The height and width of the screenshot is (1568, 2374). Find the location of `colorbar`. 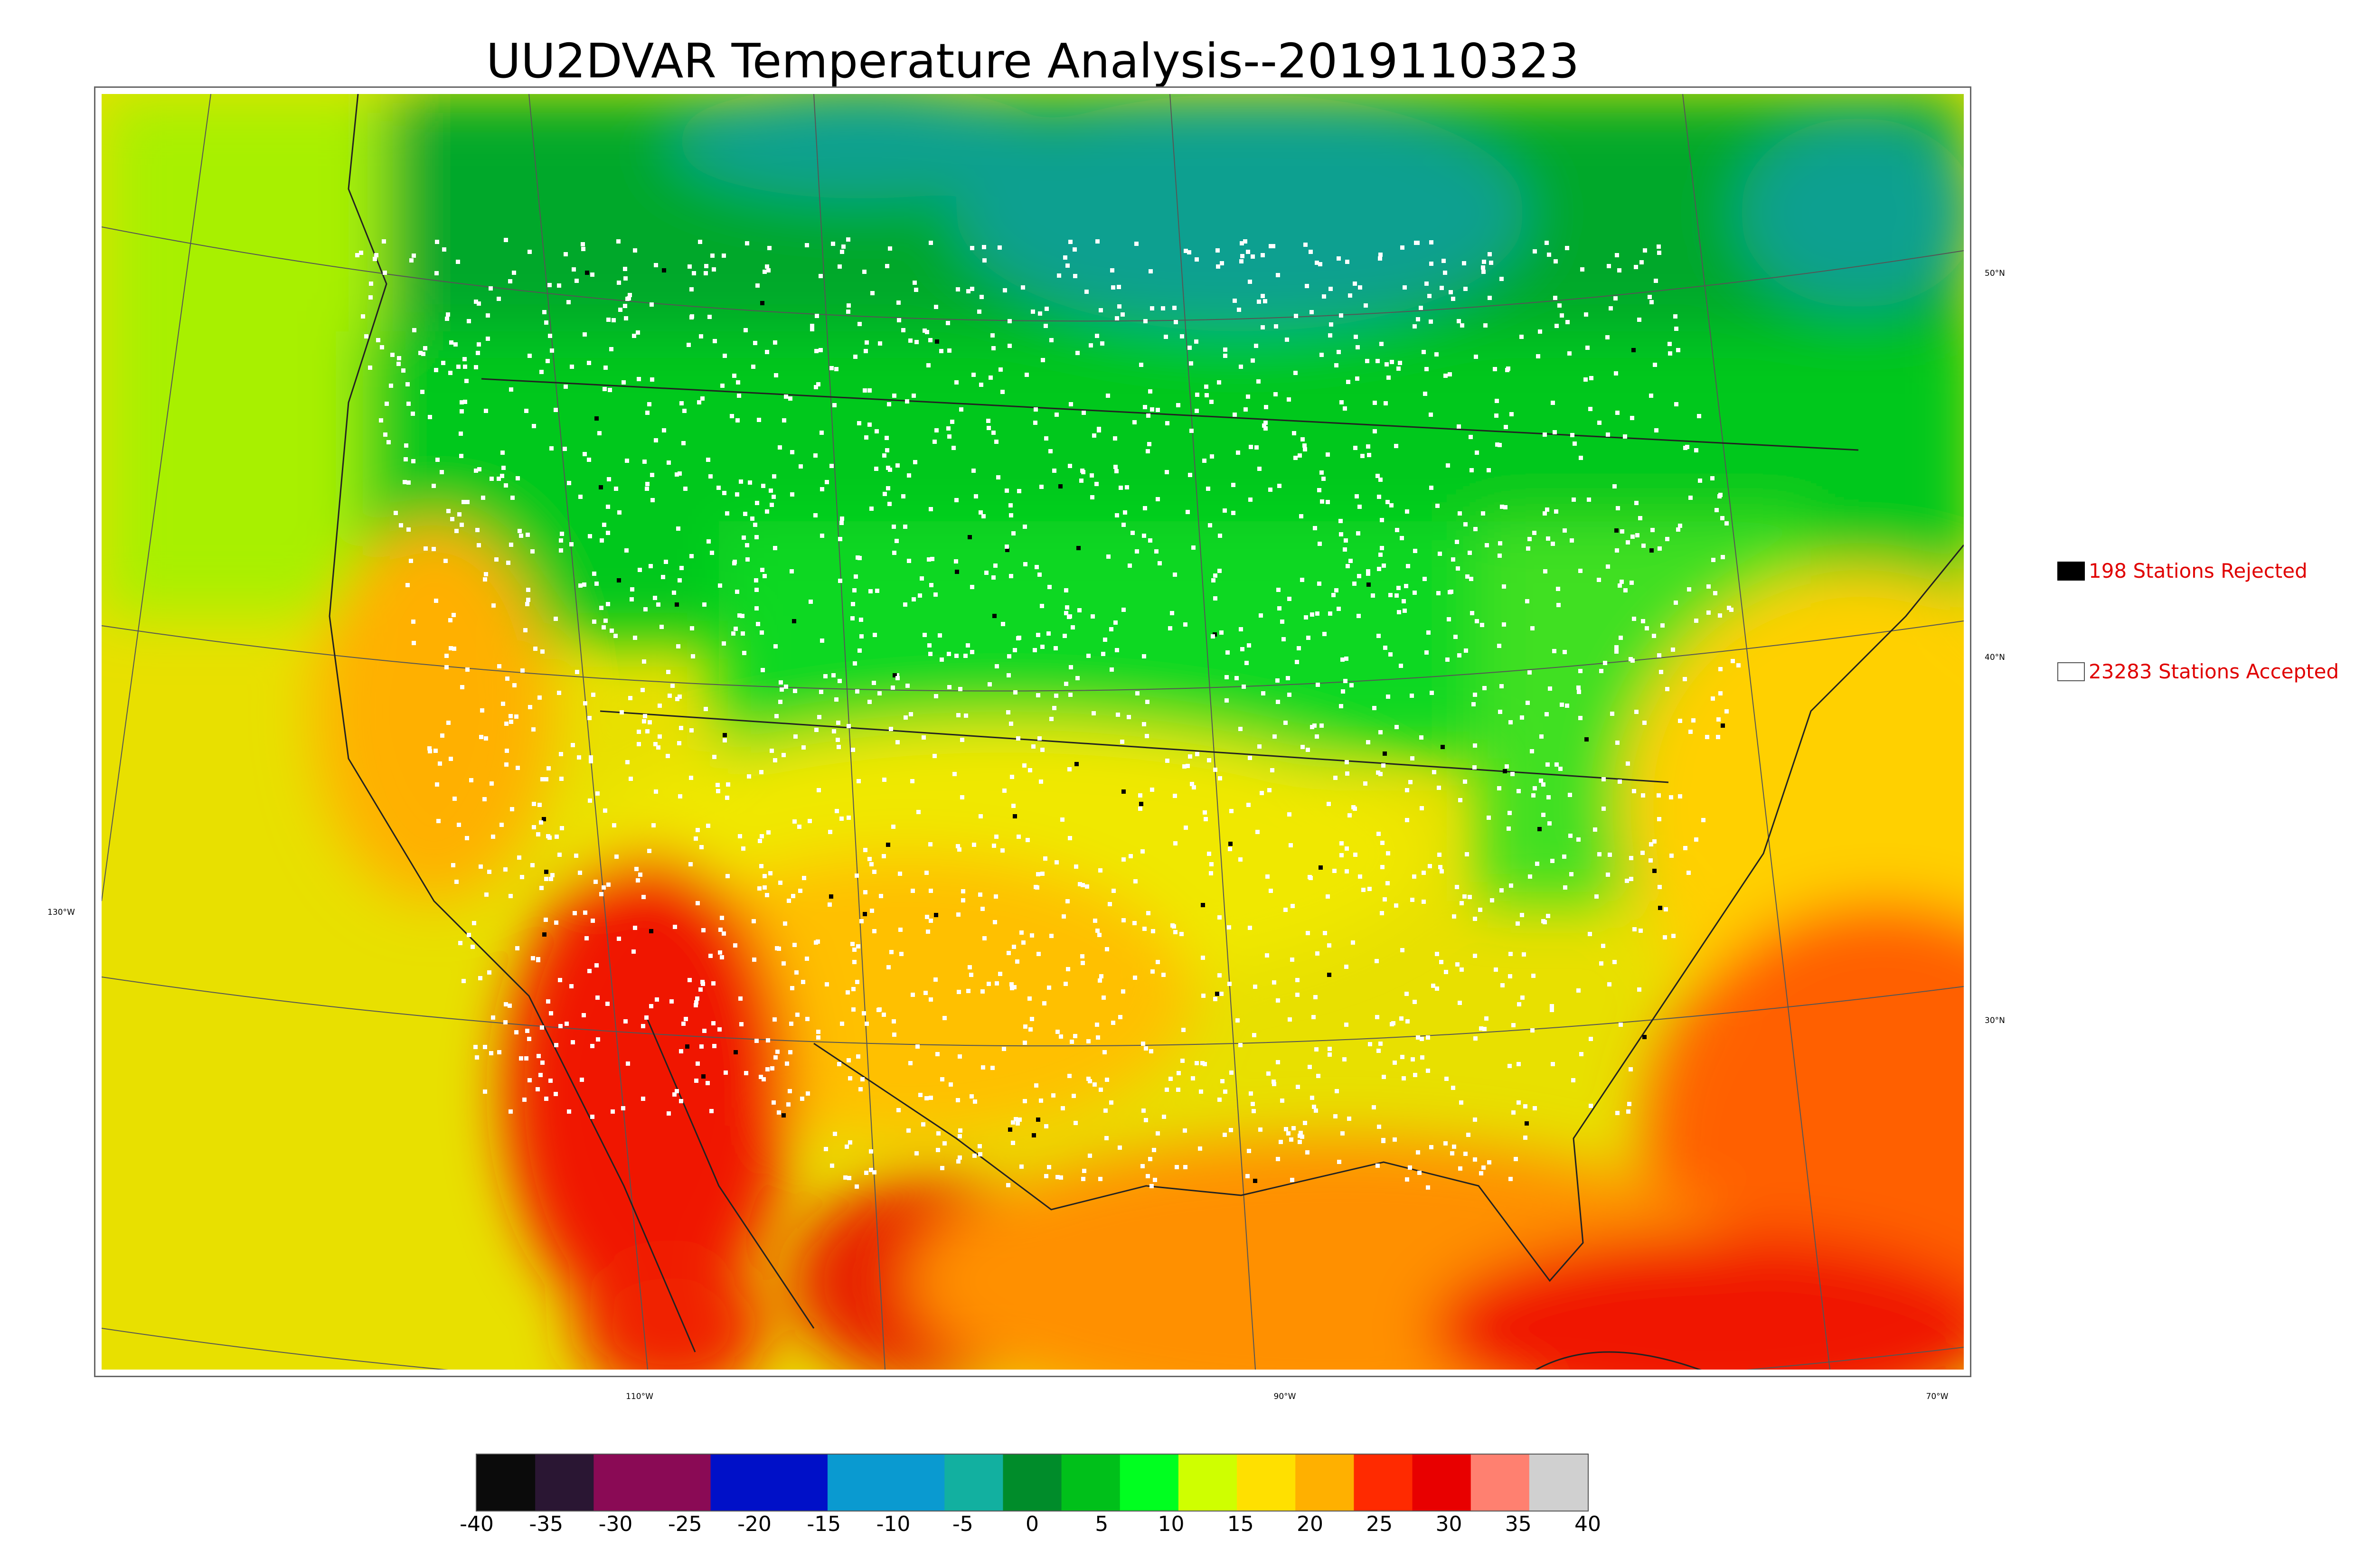

colorbar is located at coordinates (1032, 1483).